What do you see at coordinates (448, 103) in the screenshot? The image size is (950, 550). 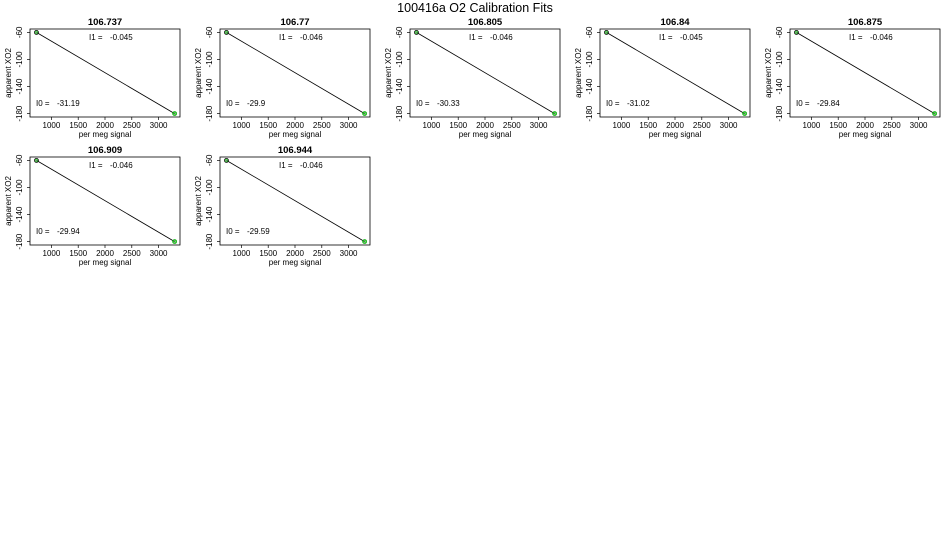 I see `i0-value: -30.33` at bounding box center [448, 103].